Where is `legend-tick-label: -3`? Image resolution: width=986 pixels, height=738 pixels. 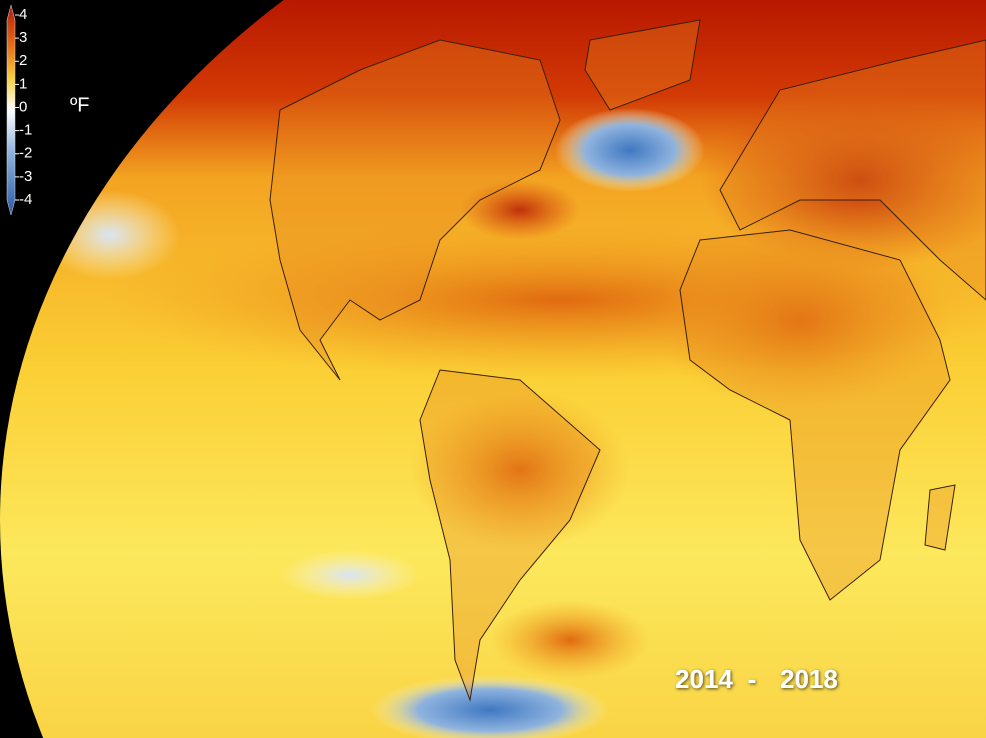
legend-tick-label: -3 is located at coordinates (25, 176).